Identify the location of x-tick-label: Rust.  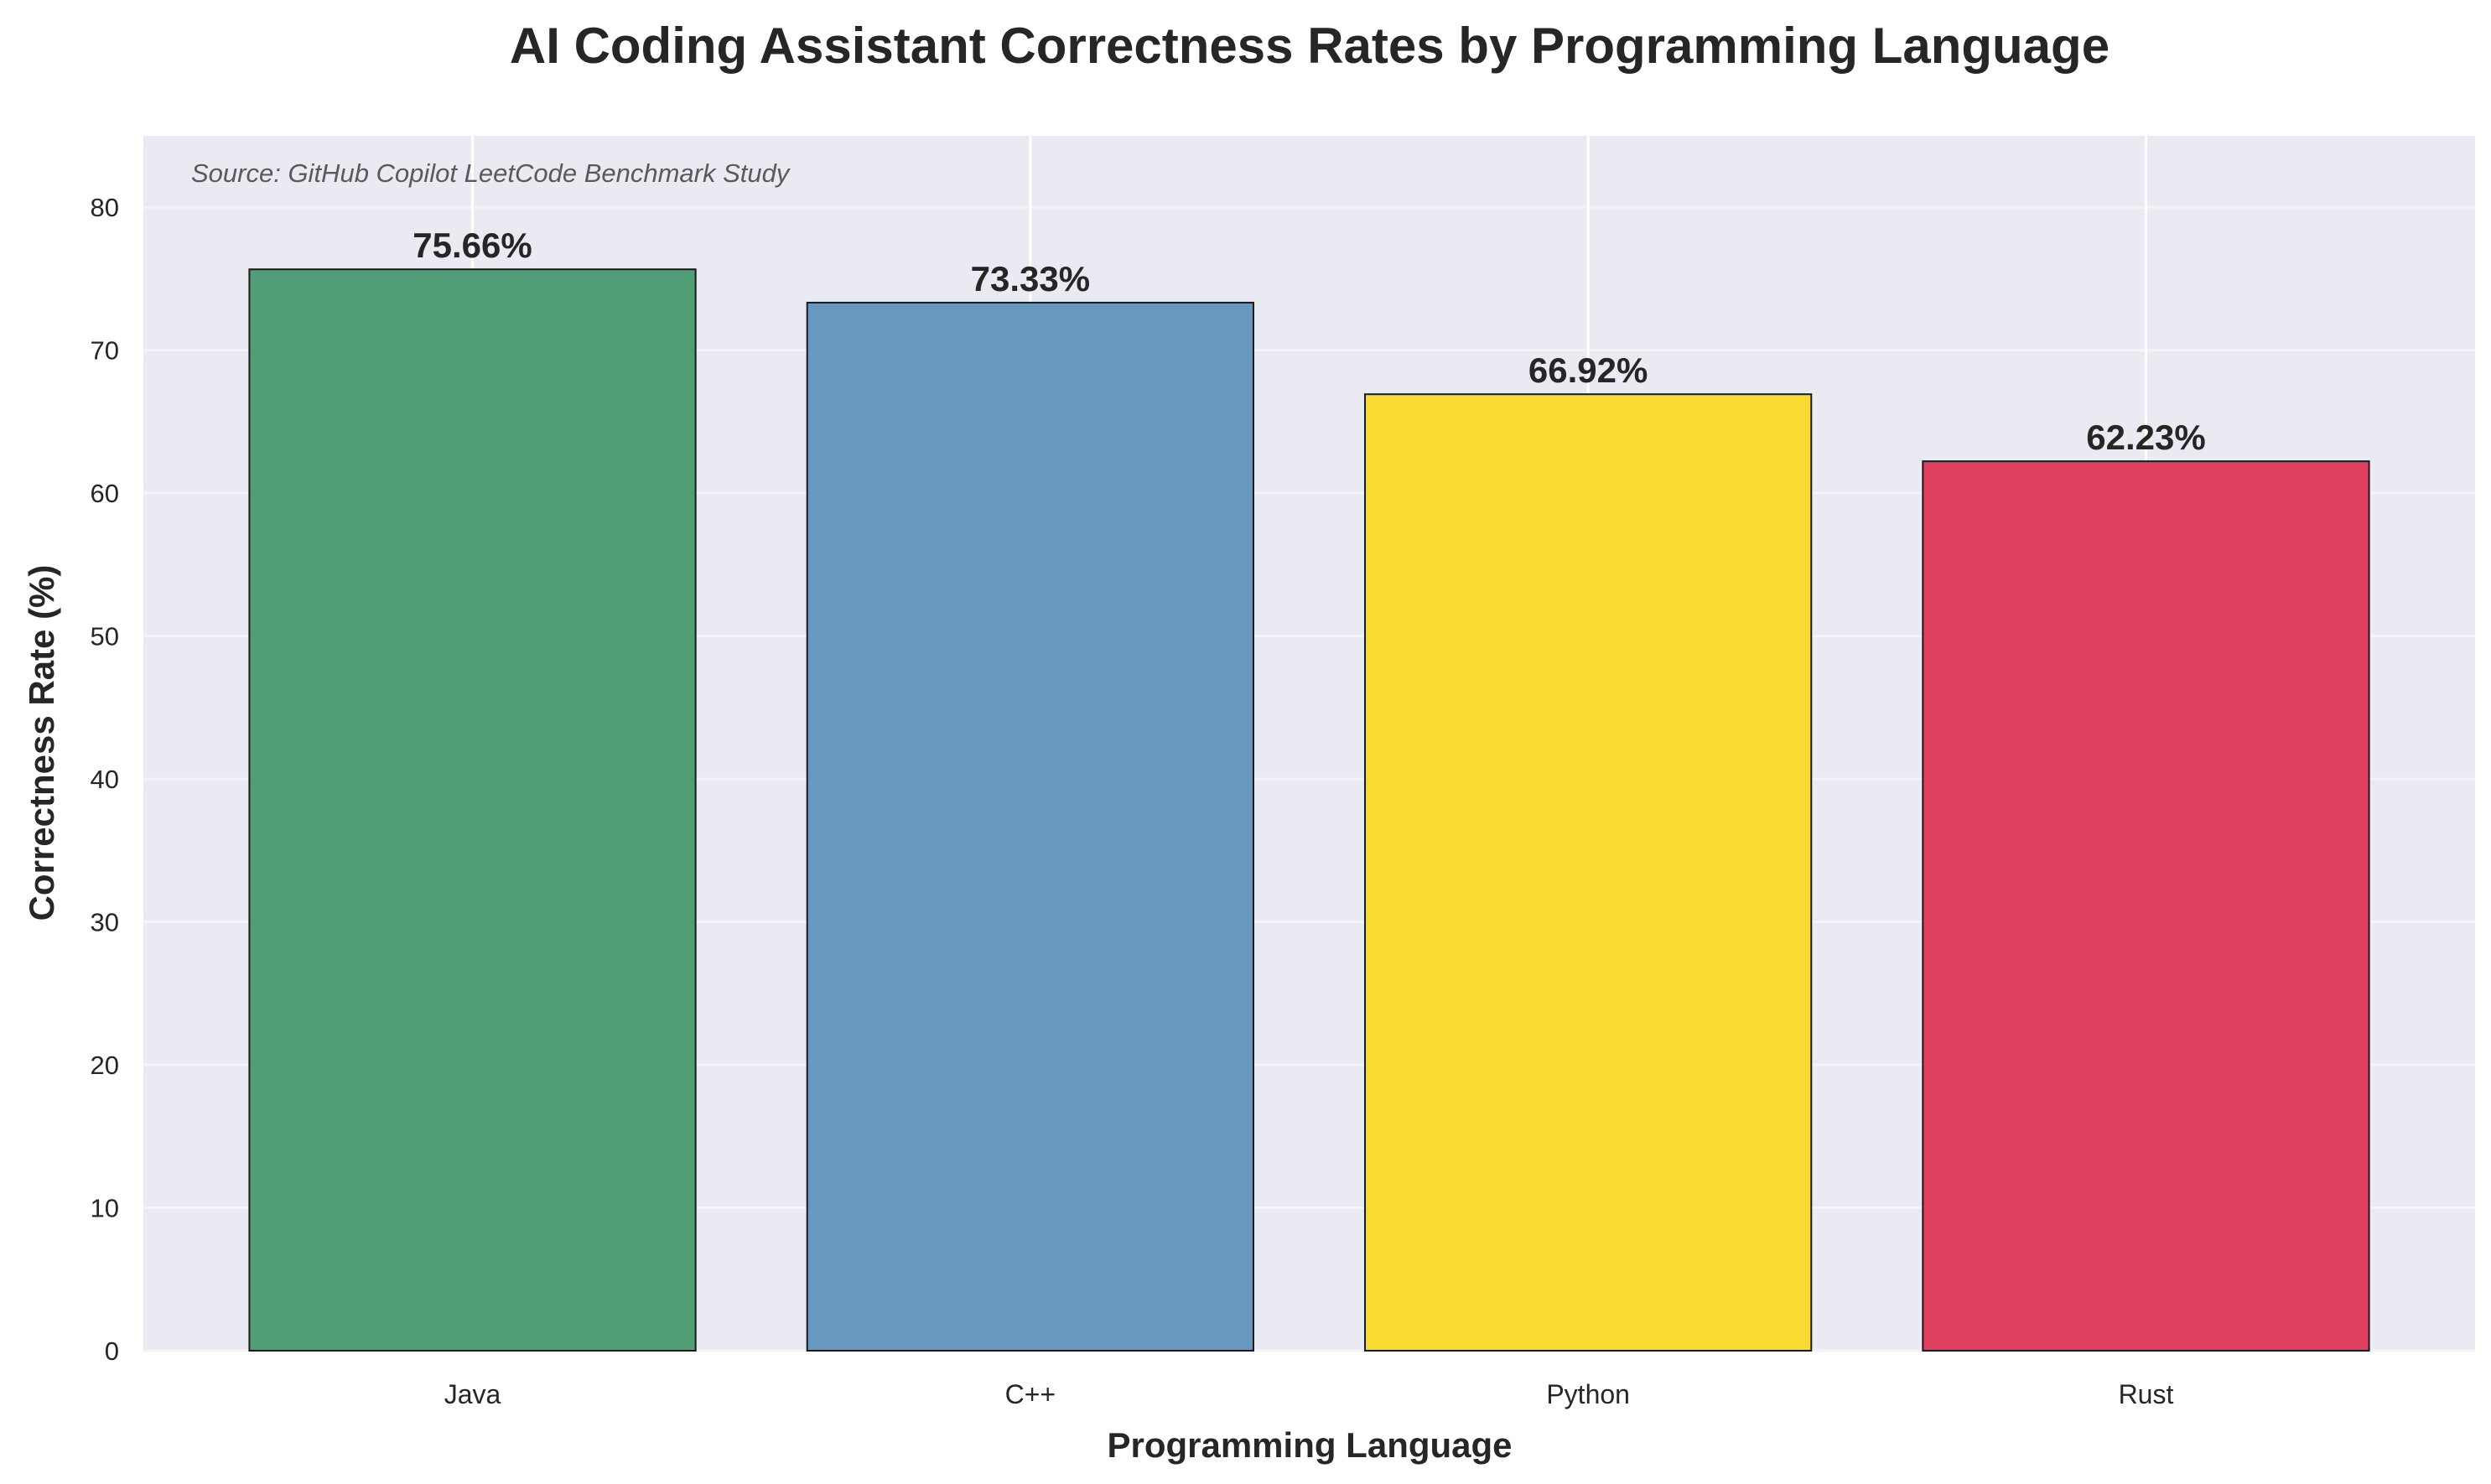
(2146, 1394).